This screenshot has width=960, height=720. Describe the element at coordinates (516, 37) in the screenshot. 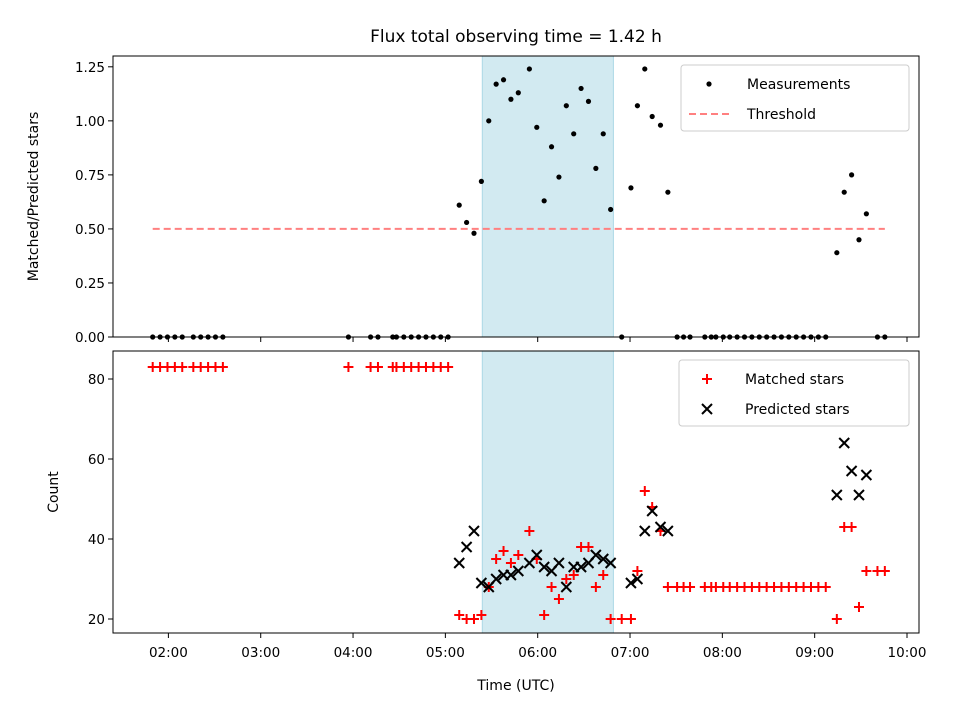

I see `chart-title: Flux total observing time = 1.42 h` at that location.